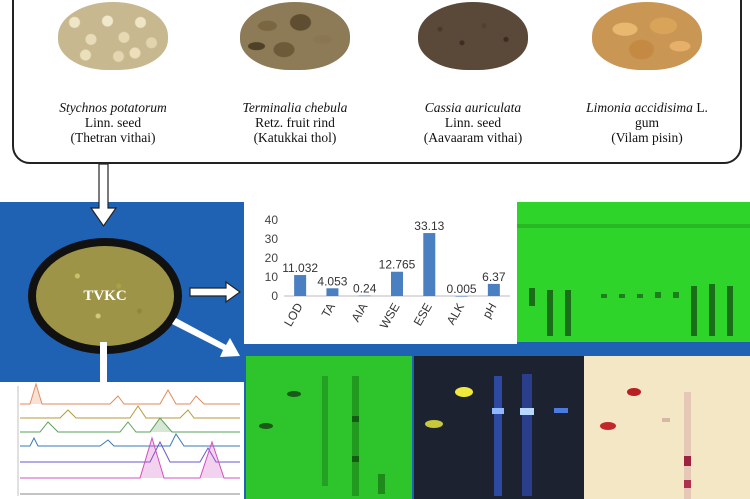 This screenshot has width=750, height=499. I want to click on herb-local-name: (Aavaaram vithai), so click(473, 137).